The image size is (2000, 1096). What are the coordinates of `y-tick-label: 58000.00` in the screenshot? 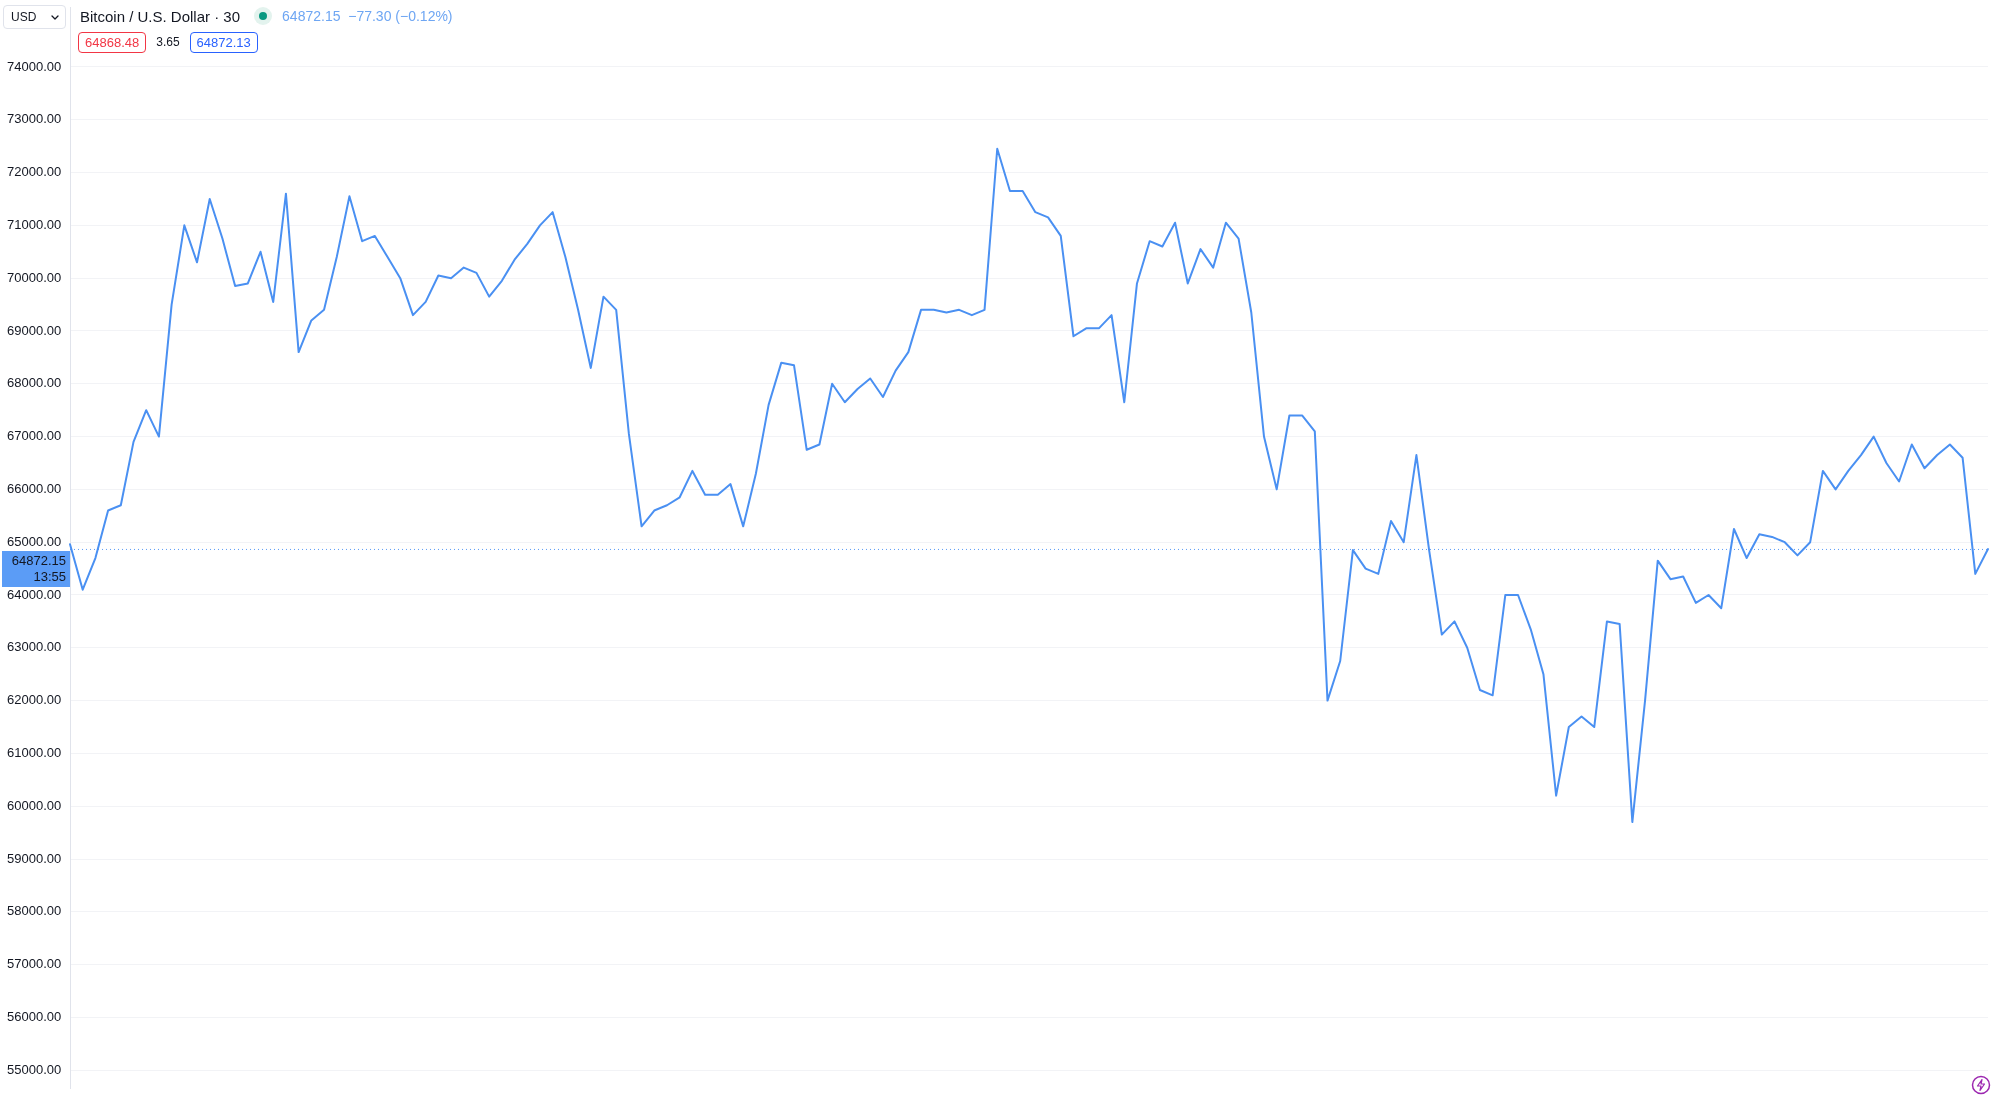 It's located at (34, 911).